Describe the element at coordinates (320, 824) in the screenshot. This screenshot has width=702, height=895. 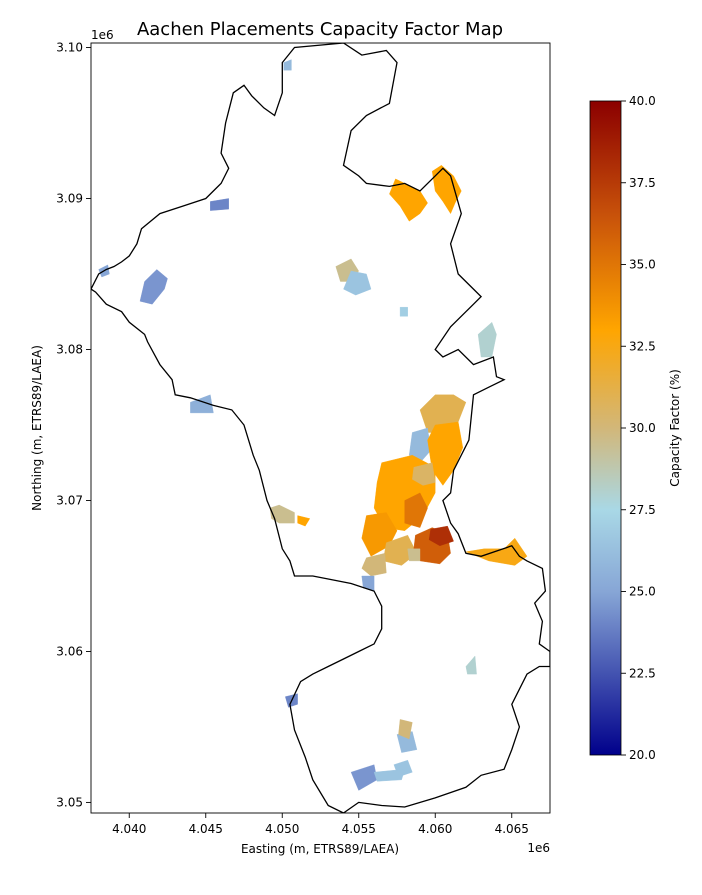
I see `x-axis-ticks: 4.040 4.045 4.050 4.055 4.060 4.065` at that location.